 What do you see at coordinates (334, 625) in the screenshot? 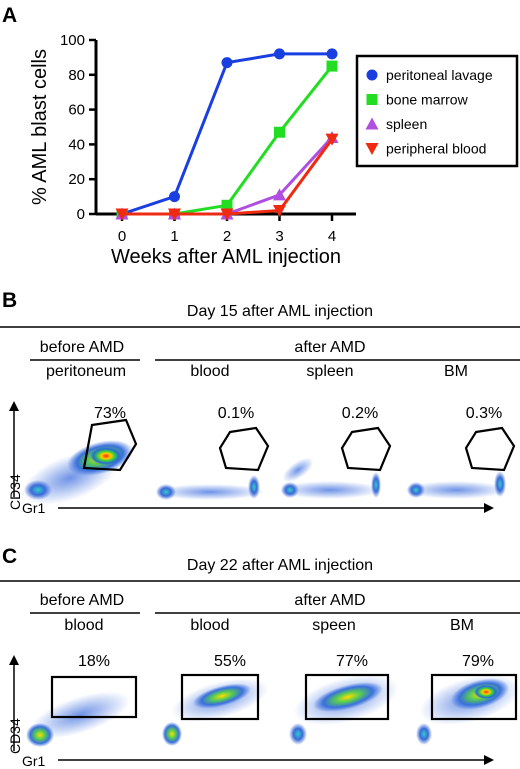
I see `panel-c-tissue-3: speen` at bounding box center [334, 625].